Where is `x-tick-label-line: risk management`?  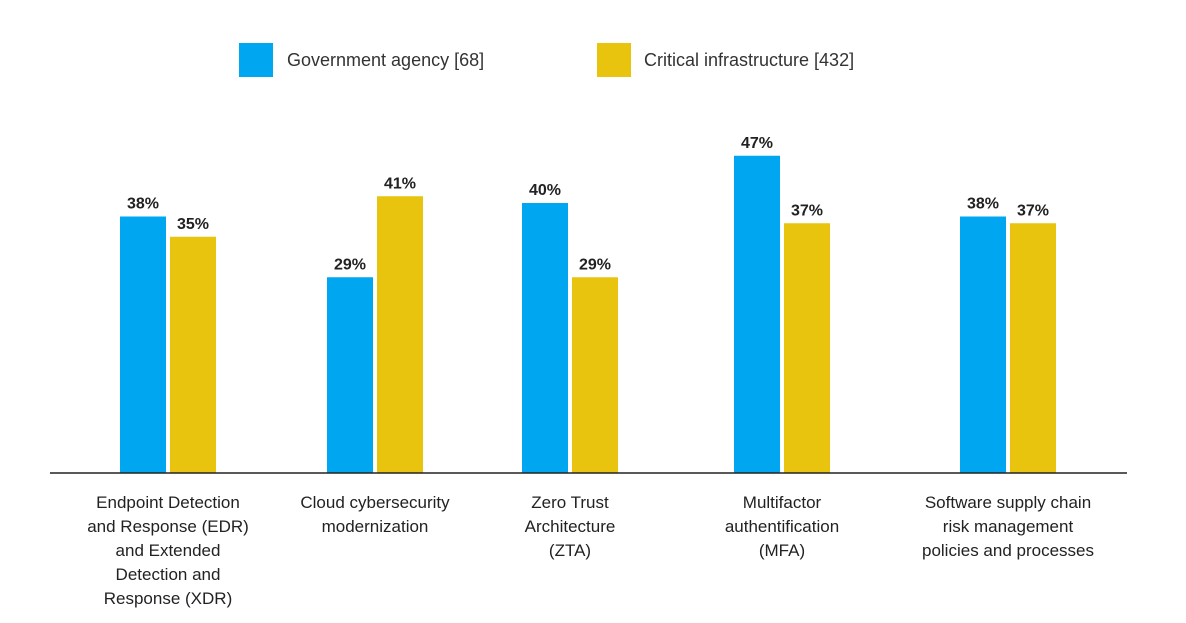 x-tick-label-line: risk management is located at coordinates (1008, 526).